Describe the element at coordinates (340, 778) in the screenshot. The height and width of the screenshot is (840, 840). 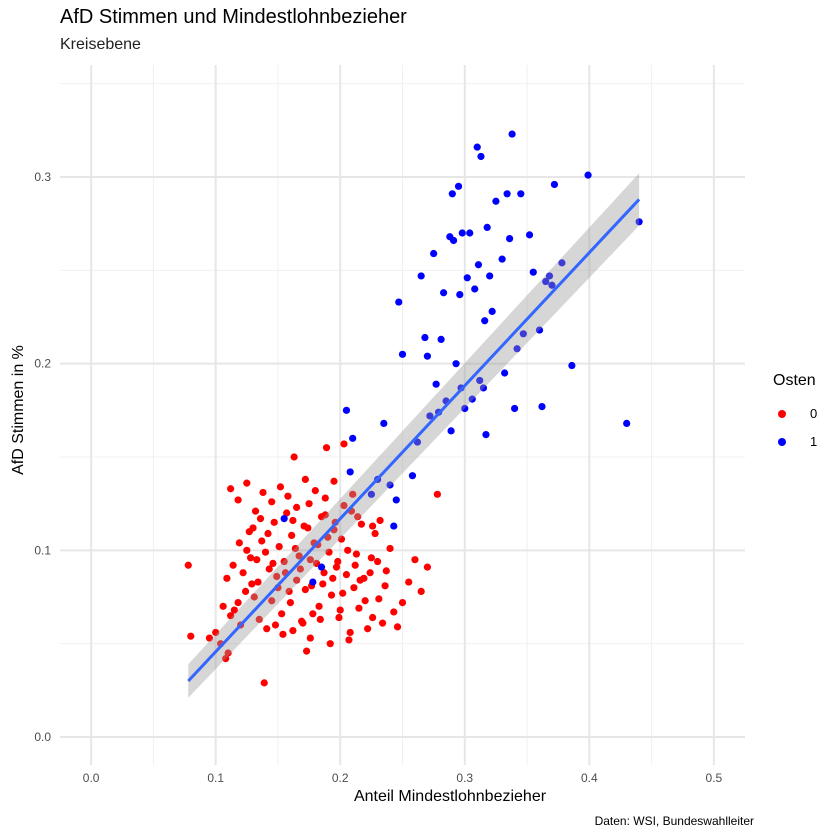
I see `x-tick-label: 0.2` at that location.